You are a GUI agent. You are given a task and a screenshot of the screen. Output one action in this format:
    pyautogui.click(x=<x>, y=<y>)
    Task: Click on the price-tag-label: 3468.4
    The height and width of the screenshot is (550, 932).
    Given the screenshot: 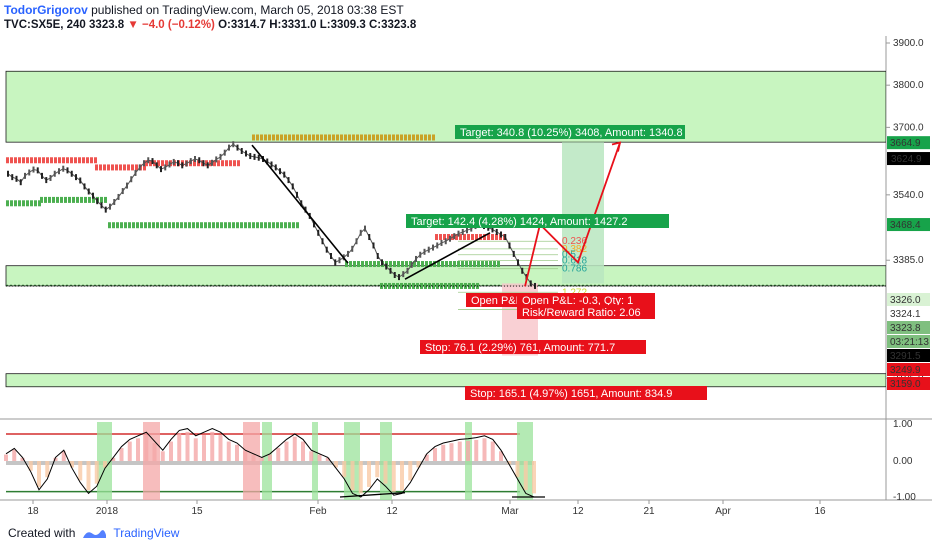 What is the action you would take?
    pyautogui.click(x=905, y=225)
    